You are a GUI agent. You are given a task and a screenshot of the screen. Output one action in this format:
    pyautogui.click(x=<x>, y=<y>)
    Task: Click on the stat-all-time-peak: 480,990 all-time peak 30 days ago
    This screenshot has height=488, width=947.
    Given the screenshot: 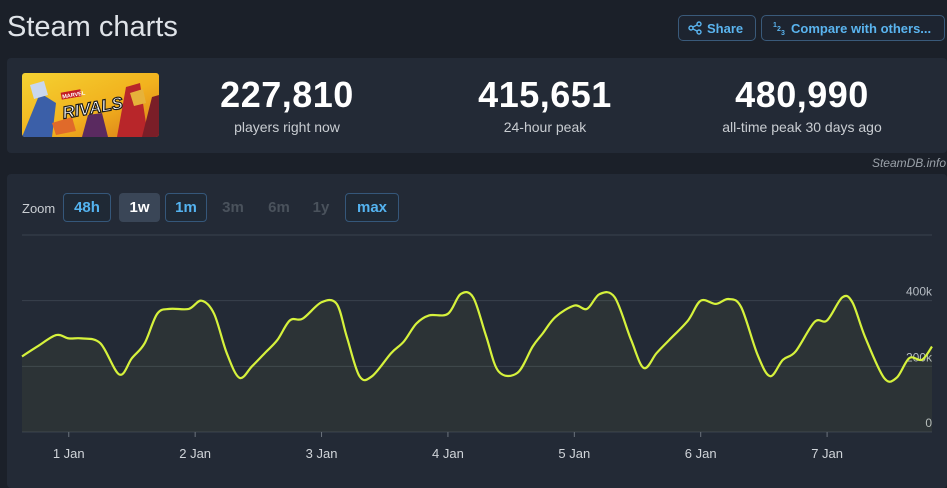 What is the action you would take?
    pyautogui.click(x=802, y=105)
    